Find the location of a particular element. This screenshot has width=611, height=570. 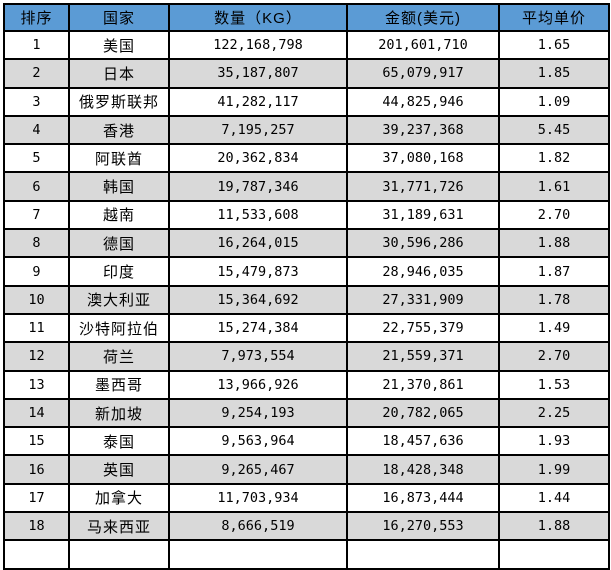

cell-unit-price: 2.25 is located at coordinates (554, 413).